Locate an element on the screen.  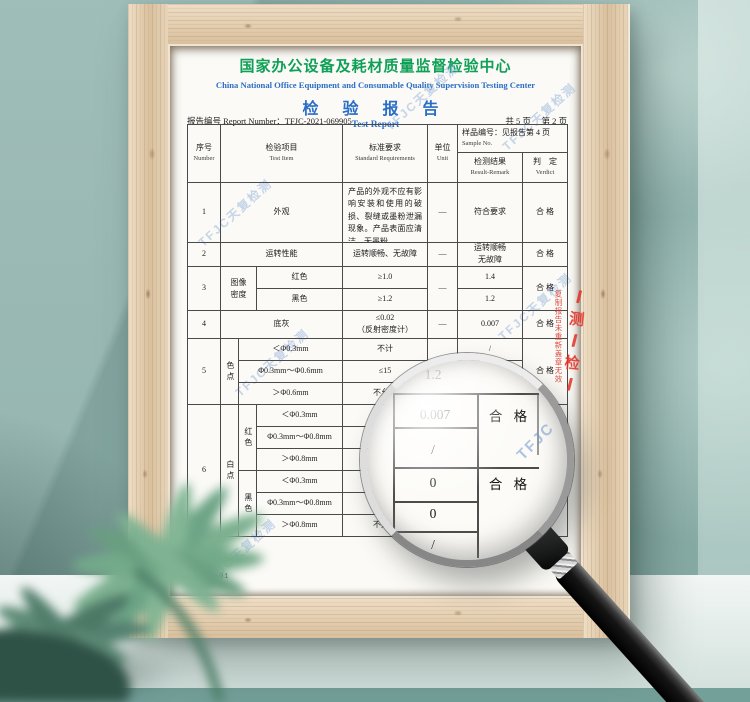
cell-r2-item: 运转性能 is located at coordinates (282, 255).